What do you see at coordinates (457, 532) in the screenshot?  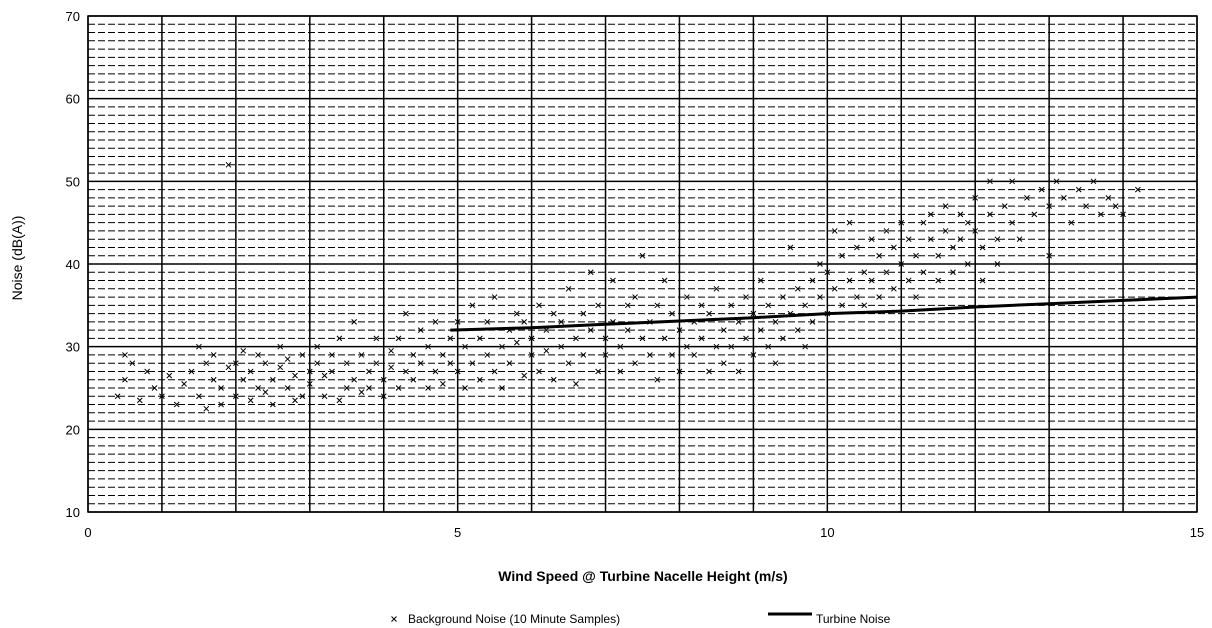 I see `x-tick-label: 5` at bounding box center [457, 532].